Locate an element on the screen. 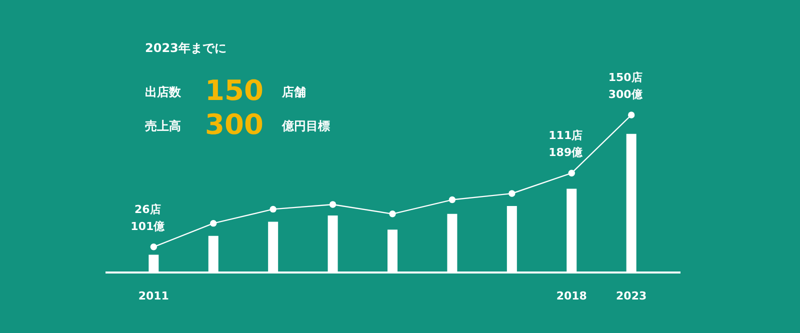 The width and height of the screenshot is (800, 333). text: 売上高 300 億円目標 is located at coordinates (237, 124).